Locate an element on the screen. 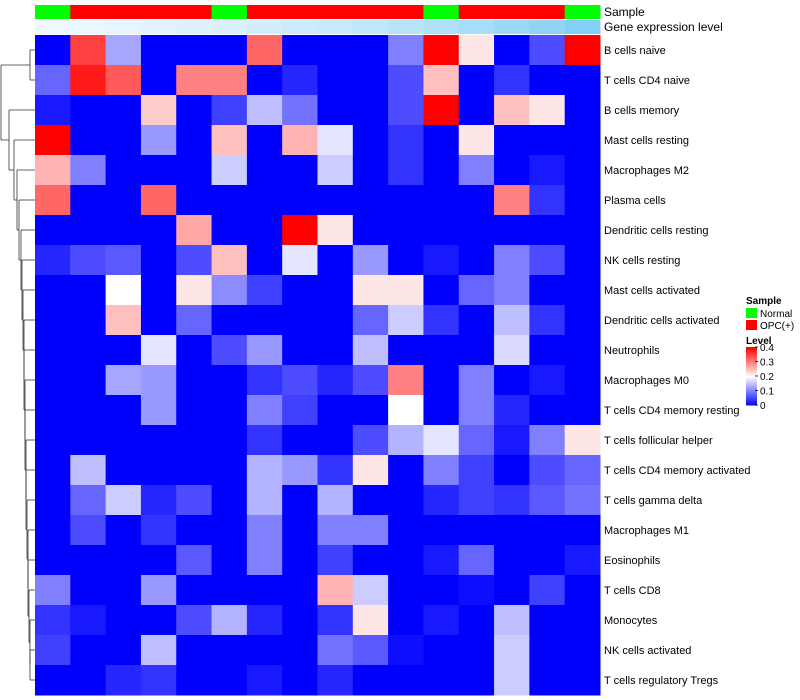 The width and height of the screenshot is (800, 700). row-label: Mast cells resting is located at coordinates (646, 141).